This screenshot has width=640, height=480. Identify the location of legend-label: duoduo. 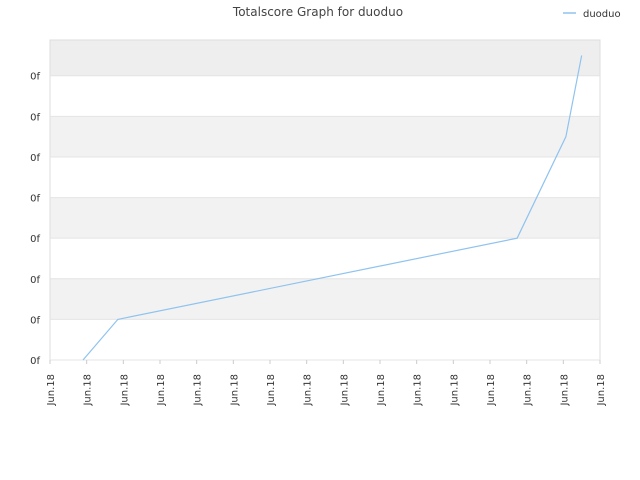
(602, 14).